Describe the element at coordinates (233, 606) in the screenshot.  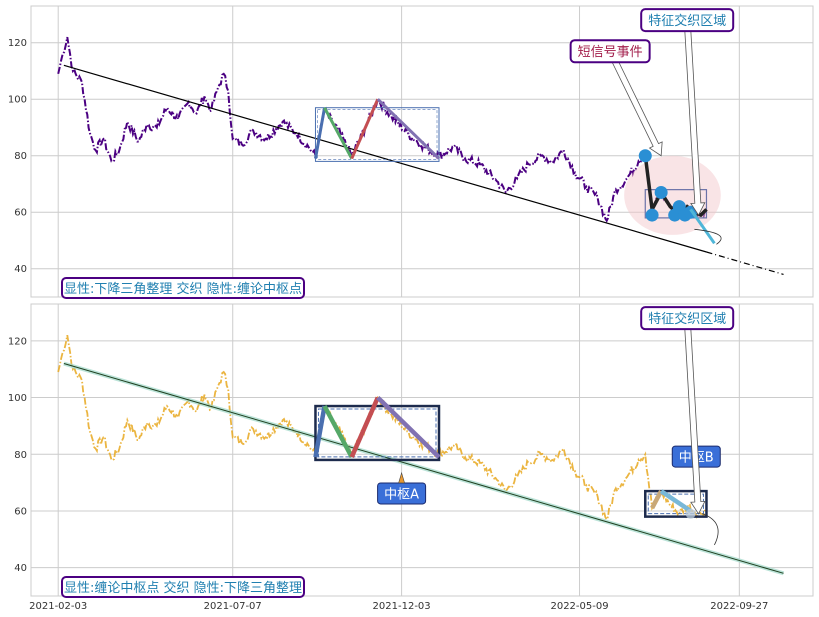
I see `x-tick-label: 2021-07-07` at that location.